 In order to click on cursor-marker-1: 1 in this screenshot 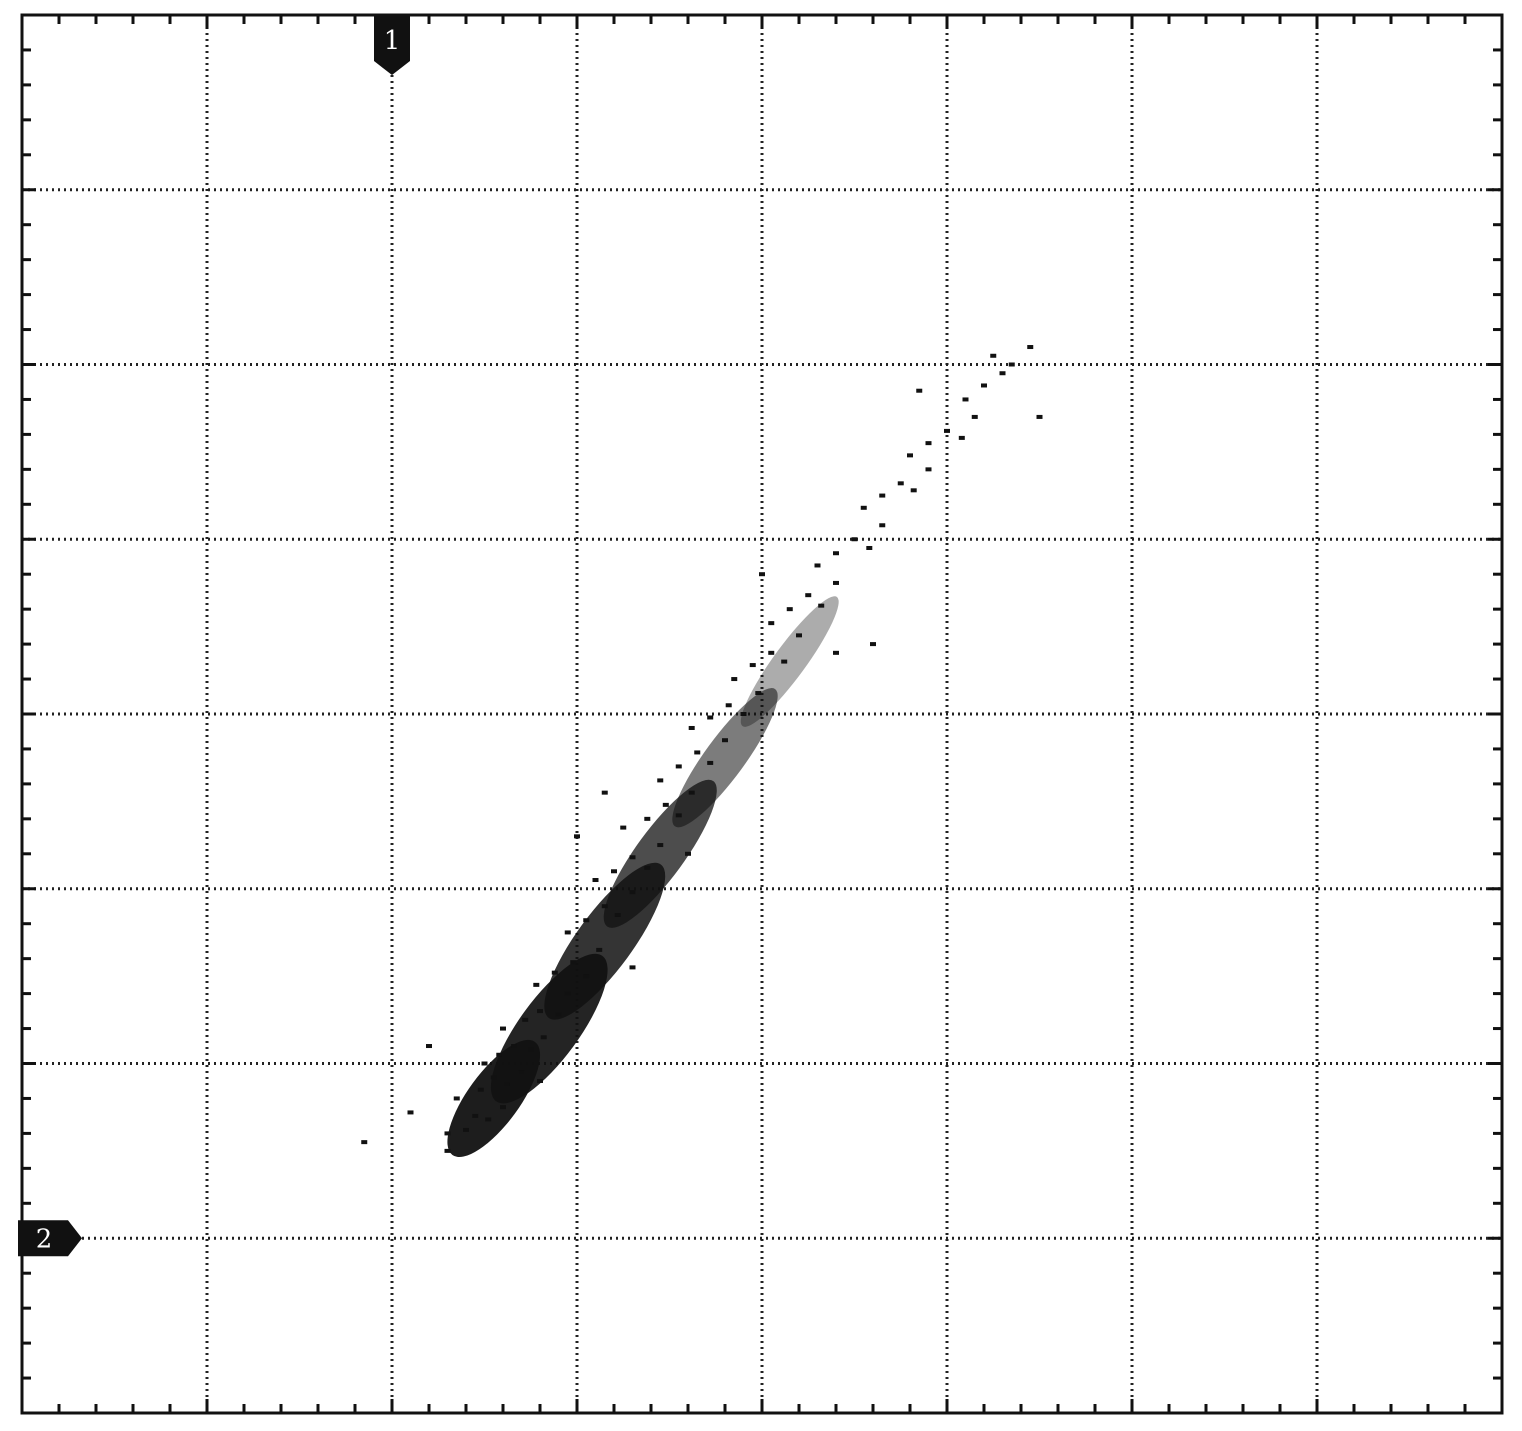, I will do `click(392, 45)`.